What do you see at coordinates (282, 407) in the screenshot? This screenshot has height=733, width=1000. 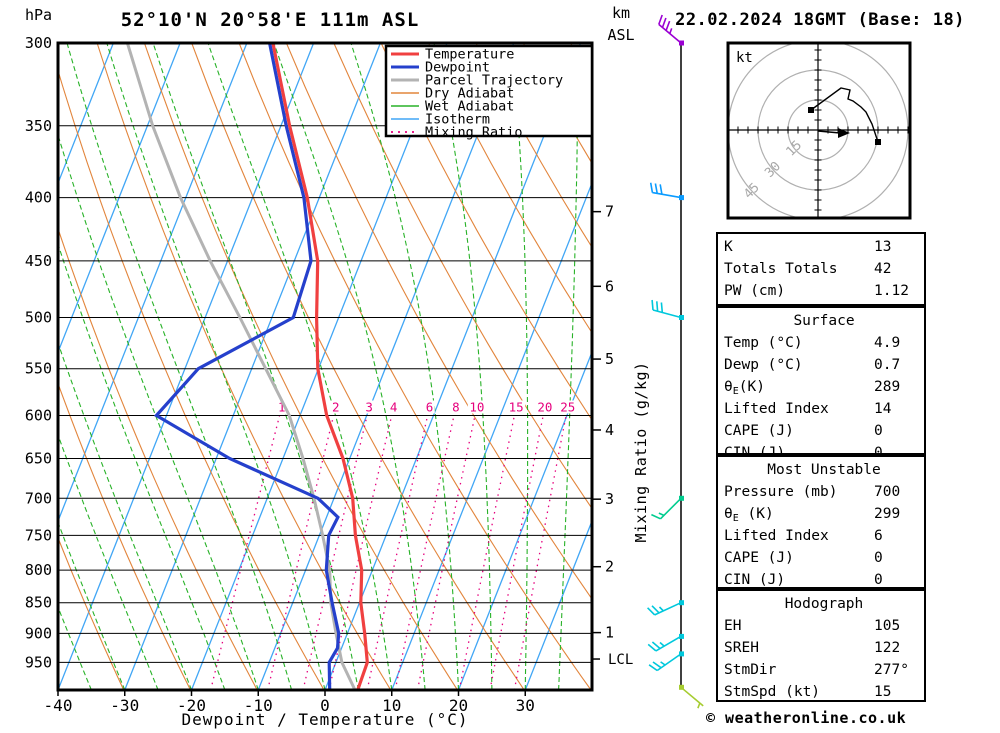 I see `svg-text: 1` at bounding box center [282, 407].